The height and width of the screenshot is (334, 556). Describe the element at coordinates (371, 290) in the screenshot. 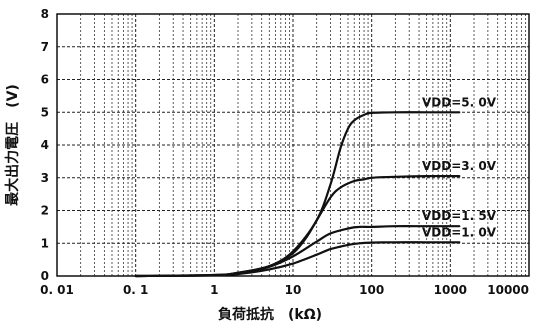

I see `x-tick-label: 100` at that location.